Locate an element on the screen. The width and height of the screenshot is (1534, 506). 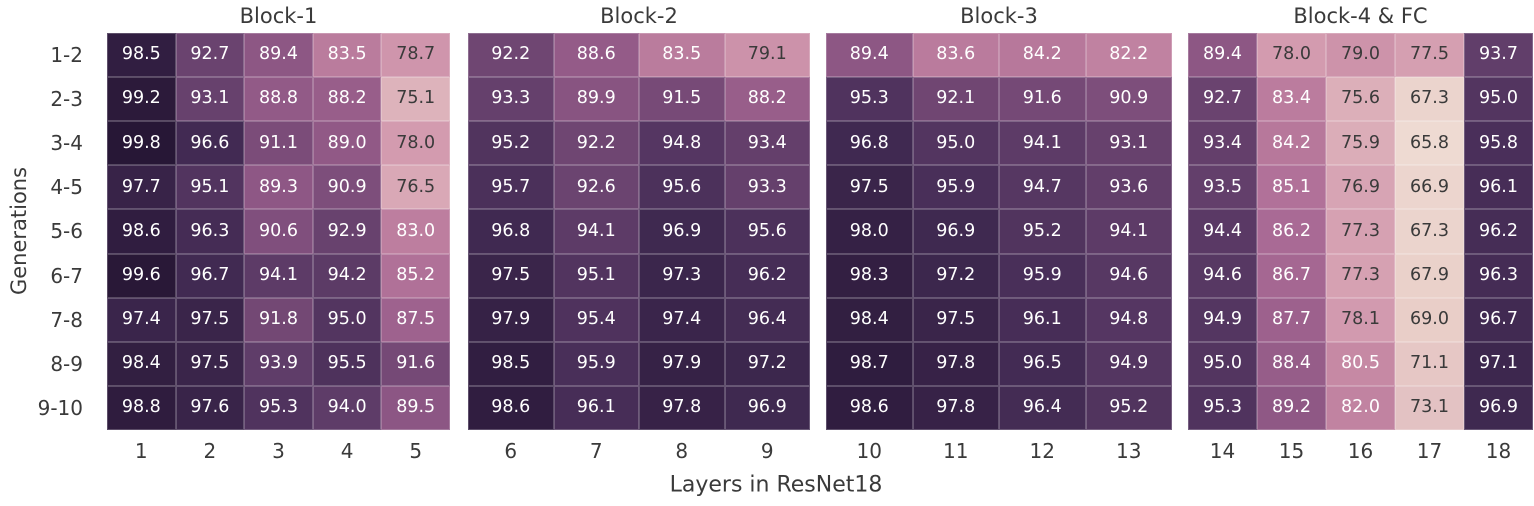
heatmap-cell: 95.9 is located at coordinates (1042, 275).